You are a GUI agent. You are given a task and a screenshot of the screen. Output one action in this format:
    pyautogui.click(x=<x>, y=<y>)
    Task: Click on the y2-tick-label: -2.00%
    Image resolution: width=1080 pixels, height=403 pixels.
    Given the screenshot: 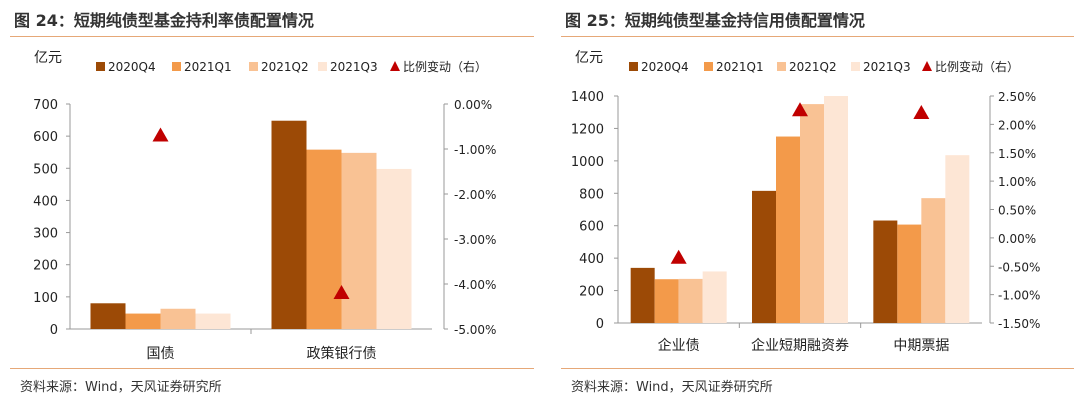 What is the action you would take?
    pyautogui.click(x=475, y=195)
    